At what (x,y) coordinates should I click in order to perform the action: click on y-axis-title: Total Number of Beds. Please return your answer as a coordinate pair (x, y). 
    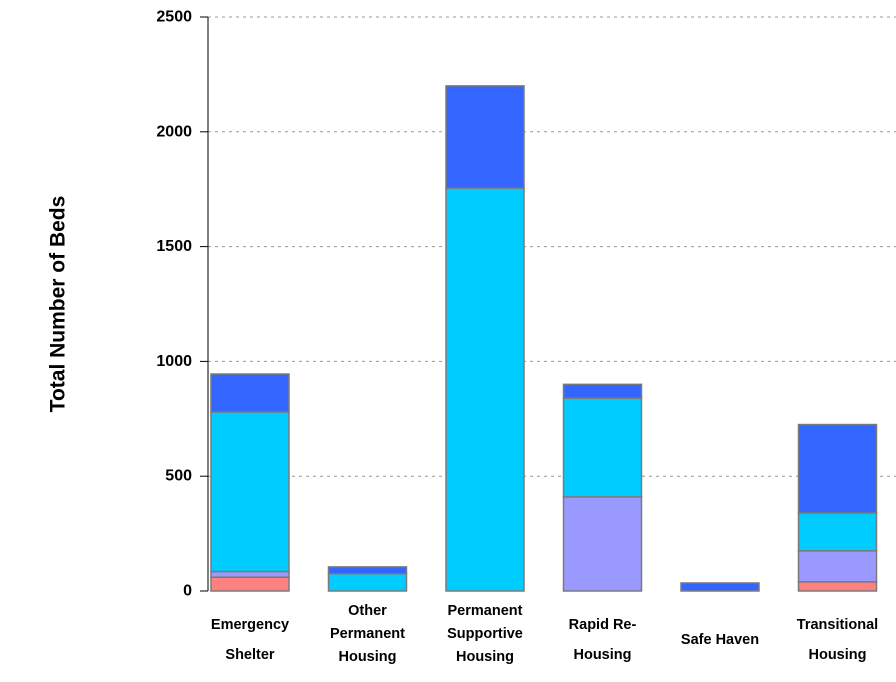
    Looking at the image, I should click on (58, 304).